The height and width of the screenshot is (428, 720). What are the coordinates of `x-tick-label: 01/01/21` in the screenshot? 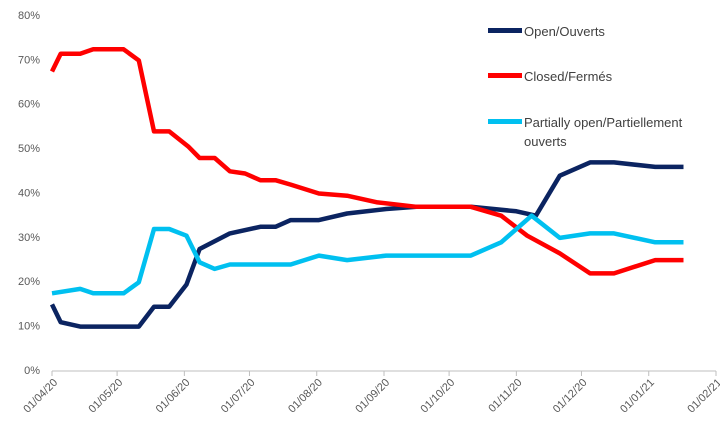 It's located at (637, 396).